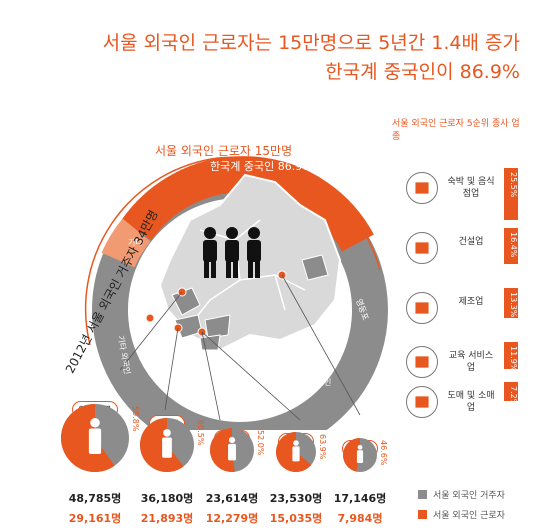 This screenshot has width=550, height=532. I want to click on construction-icon, so click(422, 248).